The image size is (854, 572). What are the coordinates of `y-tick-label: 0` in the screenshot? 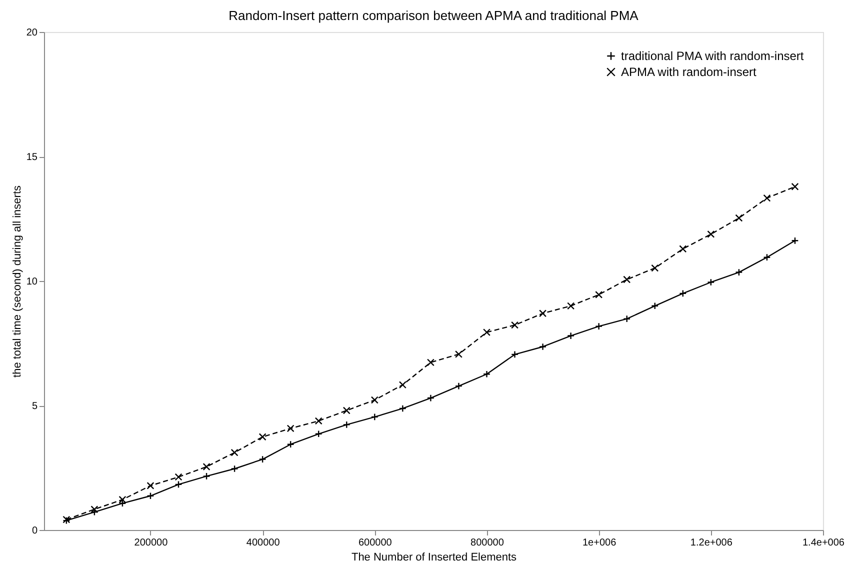 It's located at (35, 531).